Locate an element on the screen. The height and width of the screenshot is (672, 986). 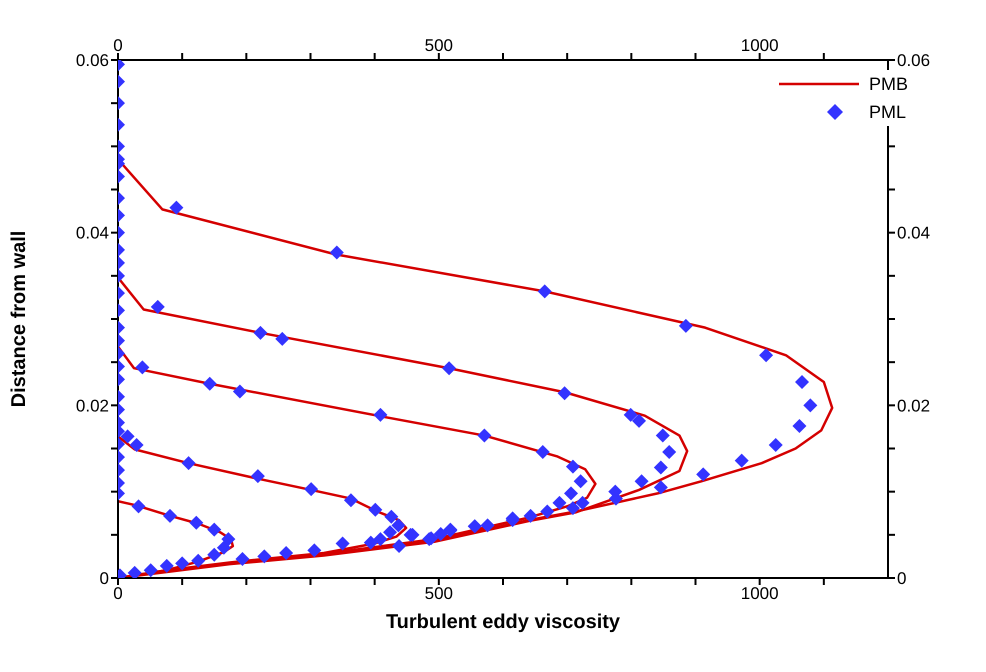
x2-tick-label: 1000 is located at coordinates (759, 594).